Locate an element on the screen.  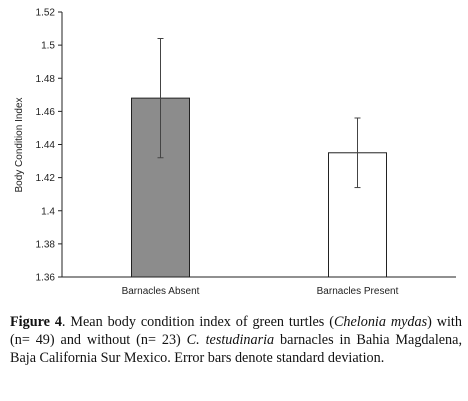
x-axis-tick-labels: Barnacles Absent Barnacles Present is located at coordinates (260, 291).